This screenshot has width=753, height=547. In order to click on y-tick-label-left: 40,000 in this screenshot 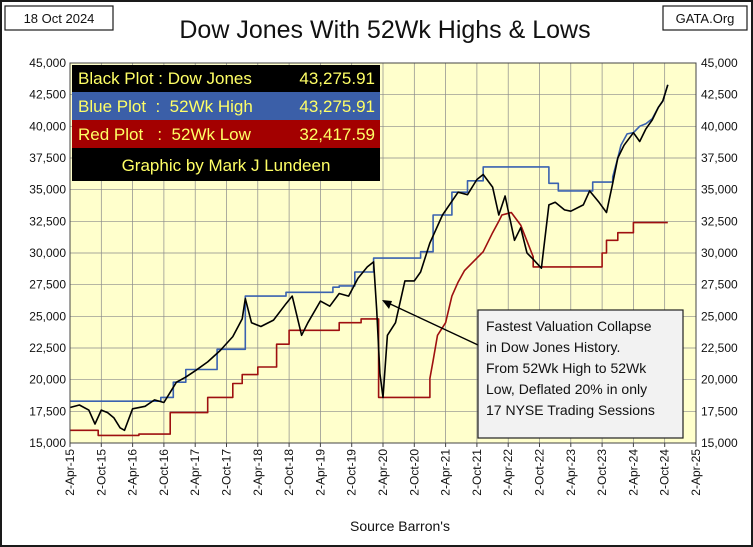, I will do `click(47, 126)`.